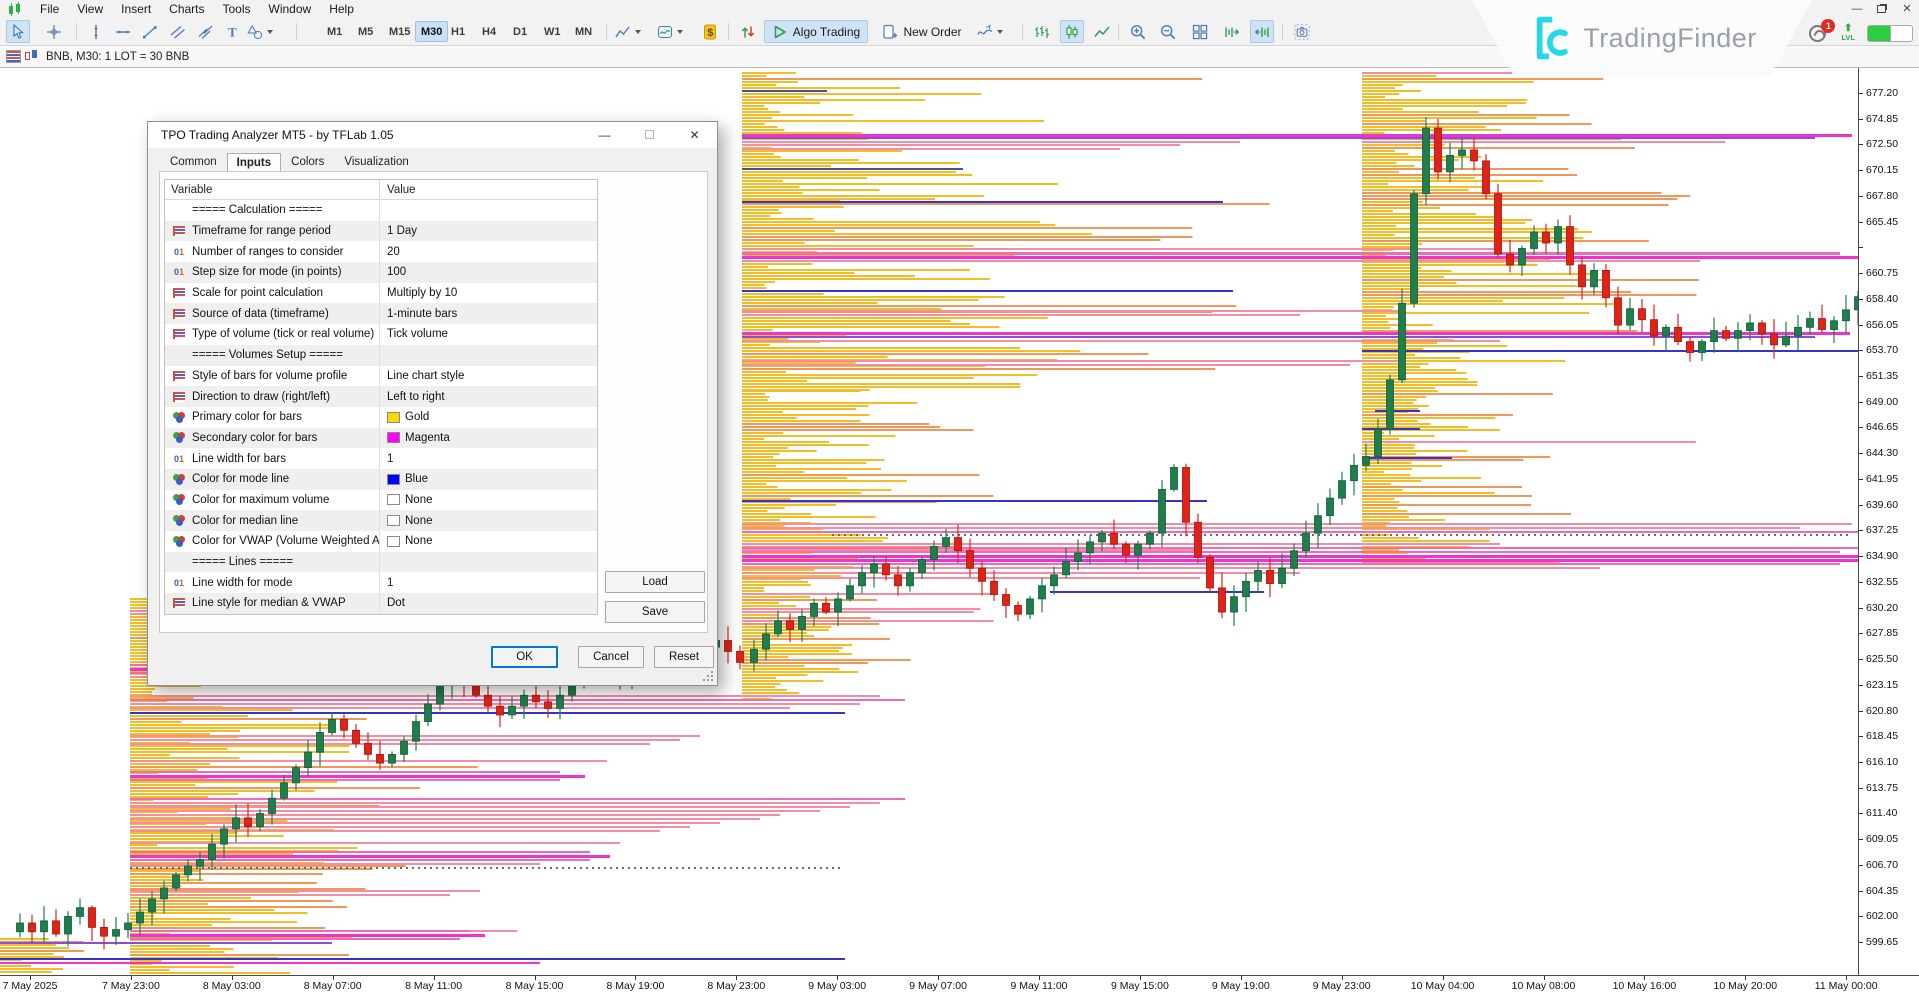  I want to click on table-row: Timeframe for range period 1 Day, so click(381, 231).